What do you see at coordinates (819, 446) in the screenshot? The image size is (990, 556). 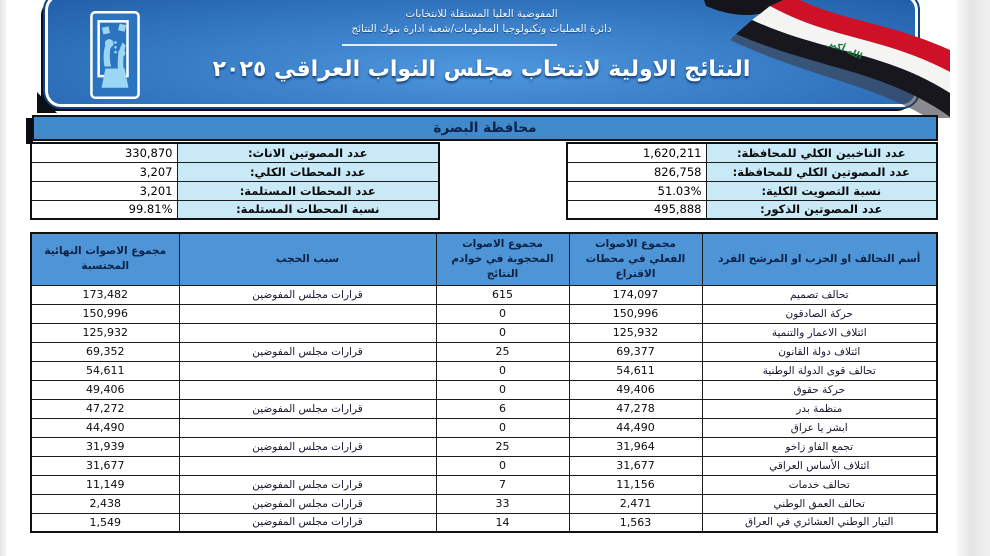 I see `cell-entity-name: تجمع الفاو زاخو` at bounding box center [819, 446].